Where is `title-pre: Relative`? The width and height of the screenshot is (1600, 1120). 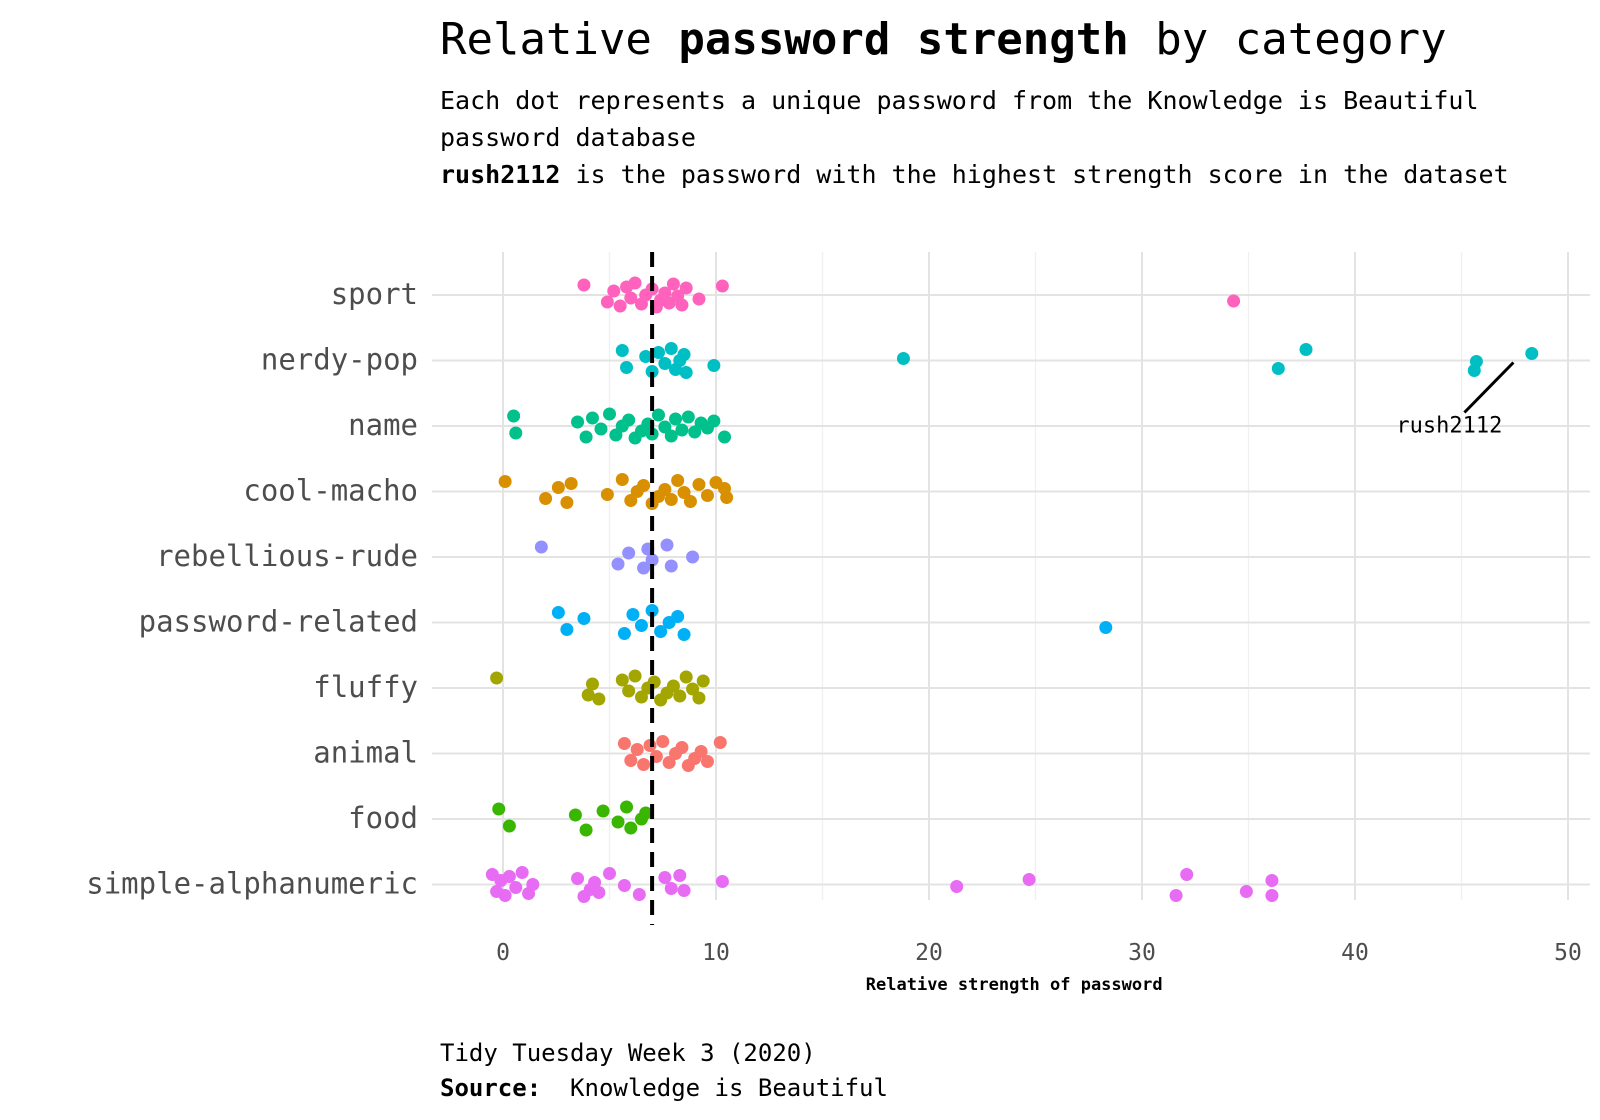
title-pre: Relative is located at coordinates (559, 39).